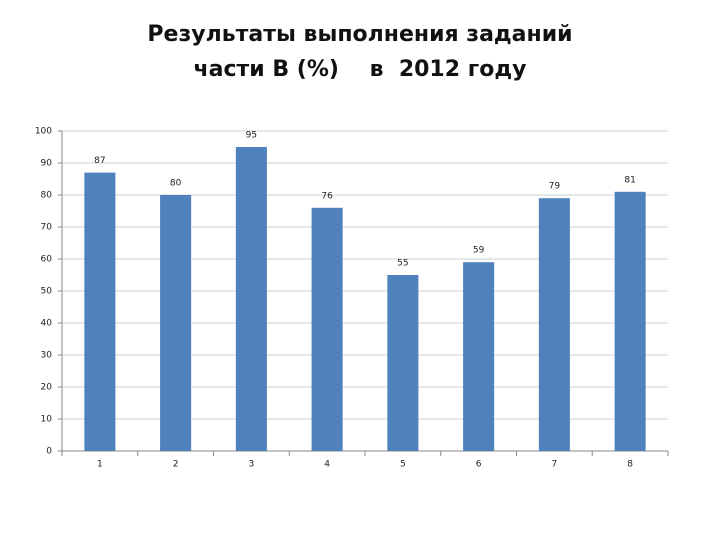  What do you see at coordinates (555, 465) in the screenshot?
I see `x-tick-label: 7` at bounding box center [555, 465].